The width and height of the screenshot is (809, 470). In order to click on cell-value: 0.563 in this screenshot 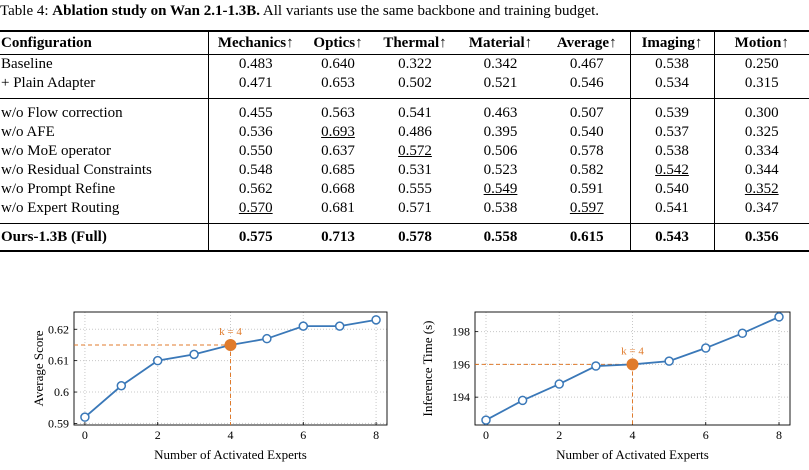, I will do `click(338, 113)`.